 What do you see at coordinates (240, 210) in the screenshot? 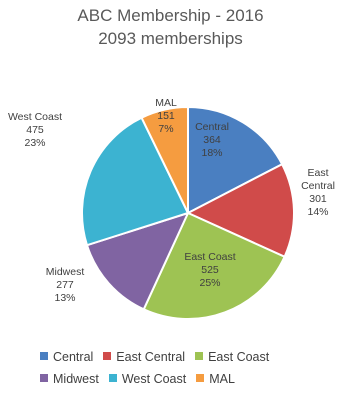
I see `pie-slice-east-central` at bounding box center [240, 210].